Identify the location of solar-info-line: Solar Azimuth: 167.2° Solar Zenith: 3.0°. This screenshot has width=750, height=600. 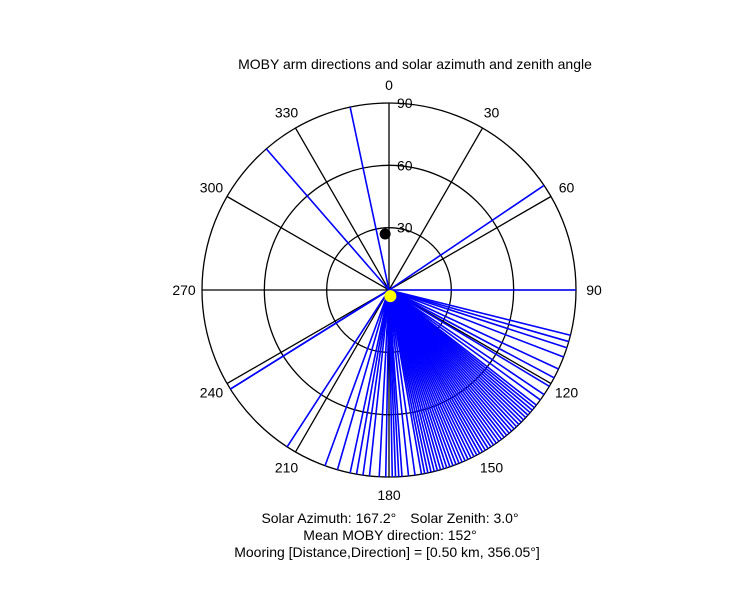
(389, 518).